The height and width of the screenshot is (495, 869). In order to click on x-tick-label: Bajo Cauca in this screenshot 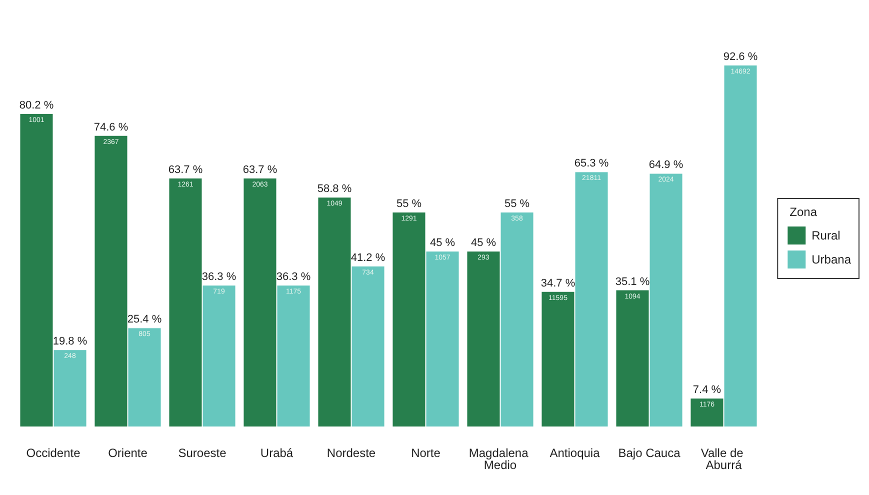, I will do `click(649, 453)`.